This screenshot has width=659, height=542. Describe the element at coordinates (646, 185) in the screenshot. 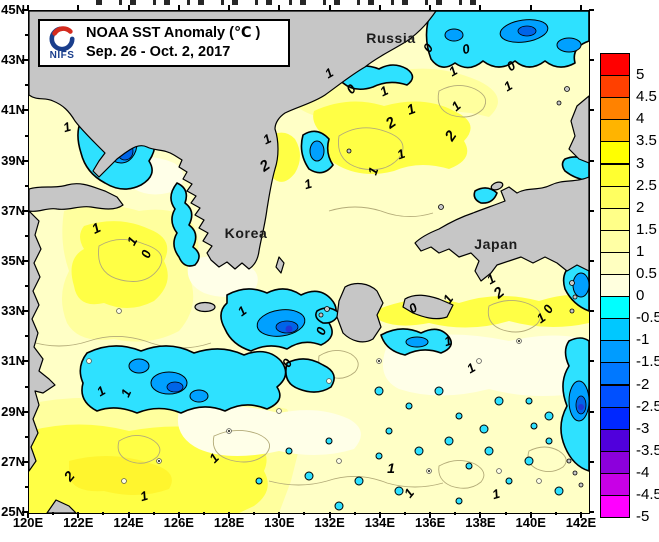

I see `colorbar-label: 2.5` at that location.